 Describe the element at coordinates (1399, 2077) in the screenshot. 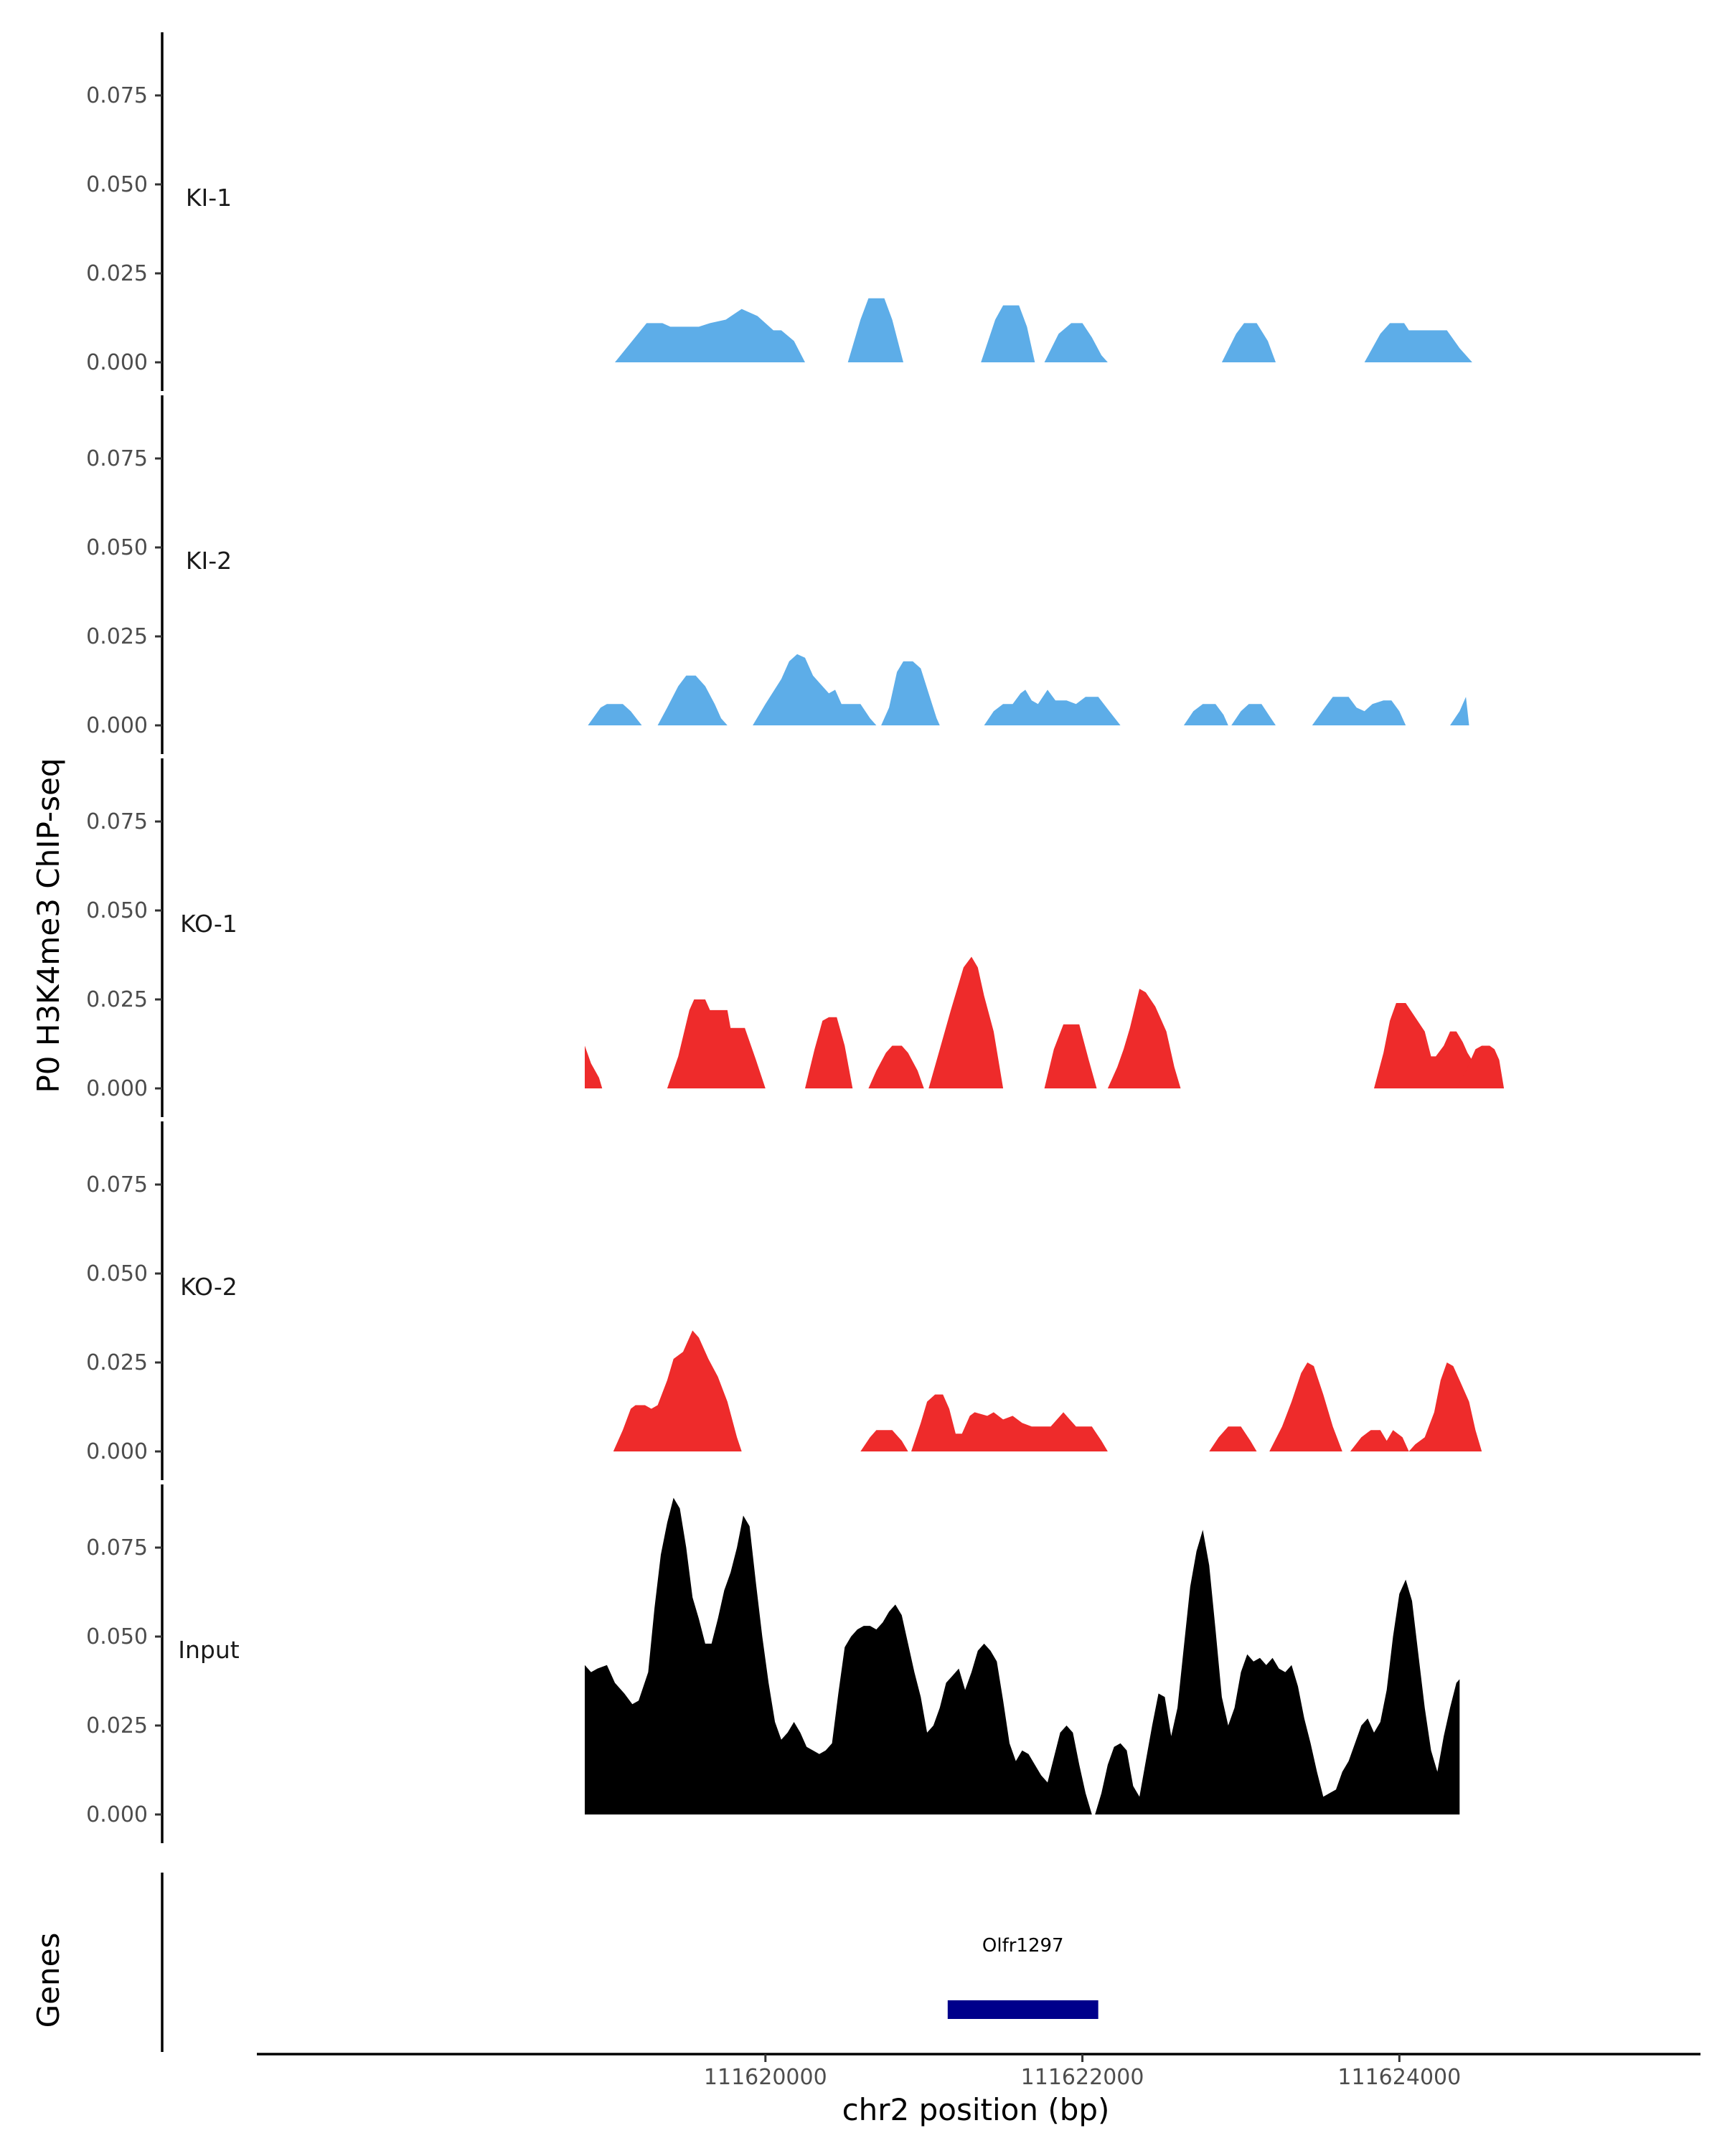

I see `x-tick-label: 111624000` at that location.